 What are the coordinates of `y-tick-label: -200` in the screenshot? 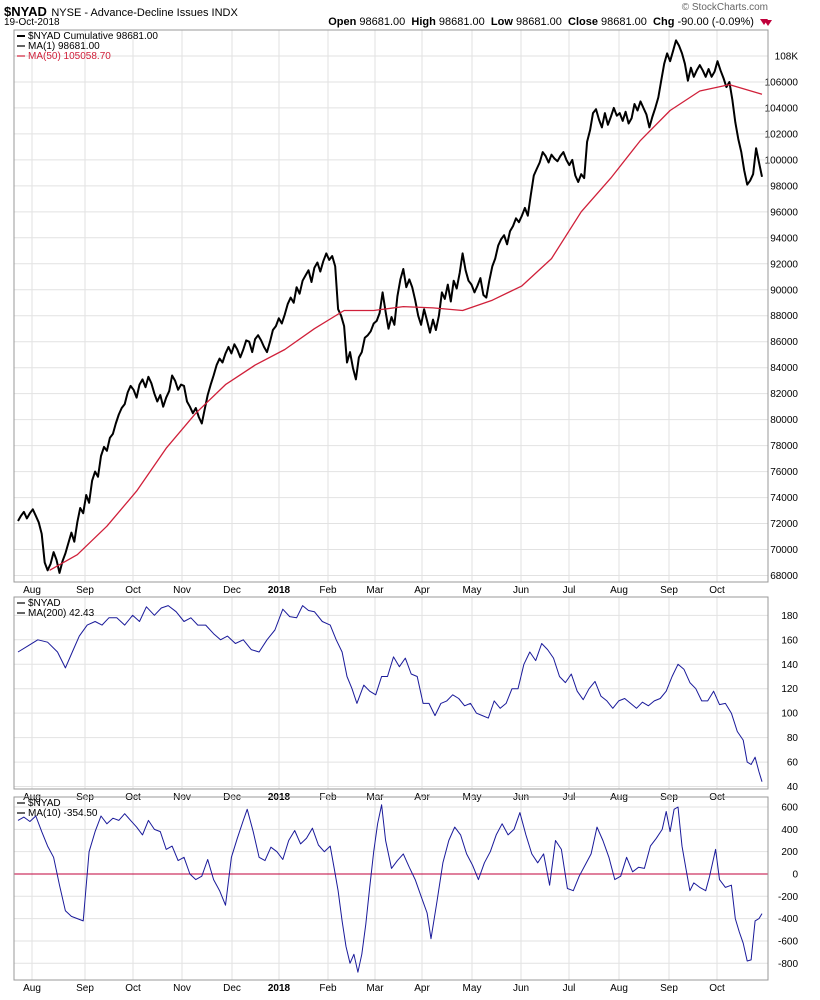 It's located at (788, 897).